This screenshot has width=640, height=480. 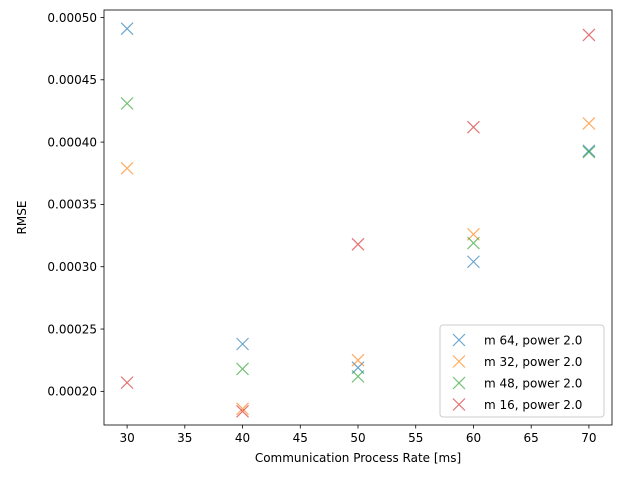 What do you see at coordinates (72, 205) in the screenshot?
I see `y-tick-label: 0.00035` at bounding box center [72, 205].